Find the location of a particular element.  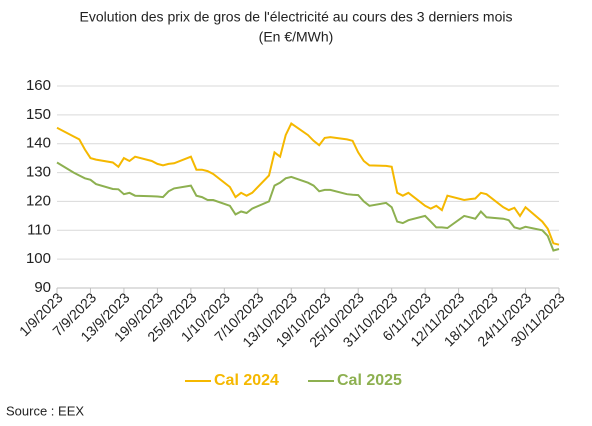

y-tick-label: 140 is located at coordinates (38, 143).